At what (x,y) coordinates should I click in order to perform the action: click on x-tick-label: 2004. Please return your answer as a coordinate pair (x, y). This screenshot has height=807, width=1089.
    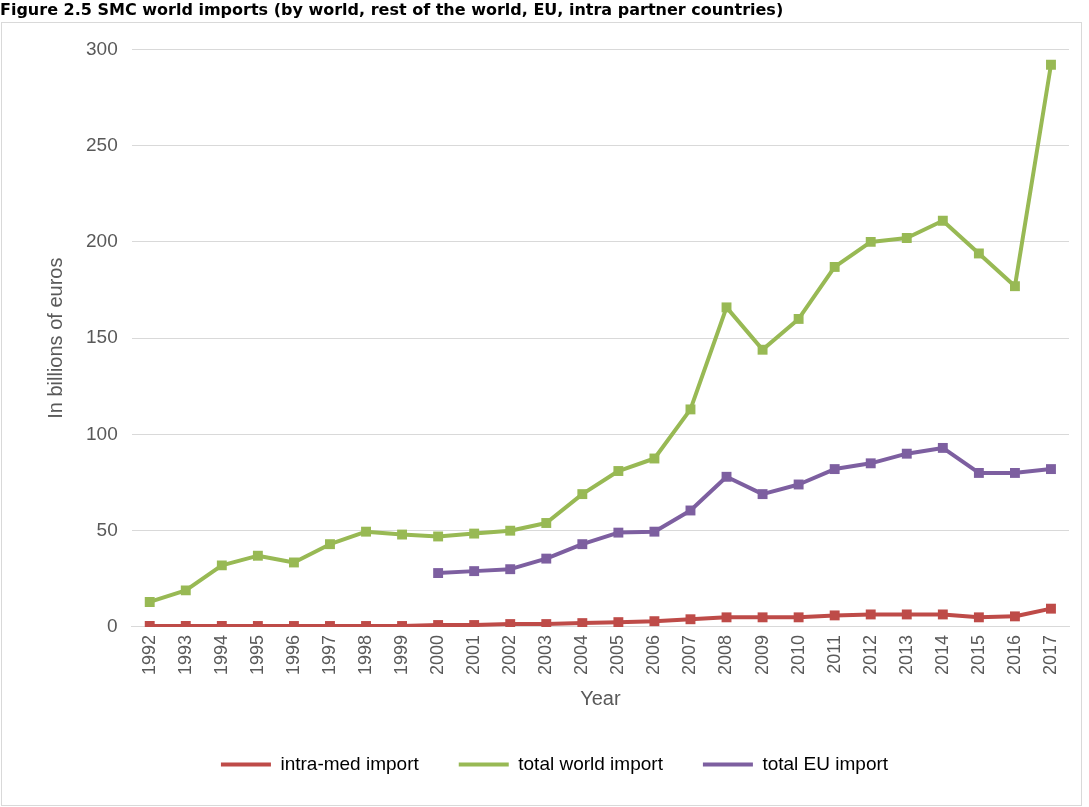
    Looking at the image, I should click on (581, 654).